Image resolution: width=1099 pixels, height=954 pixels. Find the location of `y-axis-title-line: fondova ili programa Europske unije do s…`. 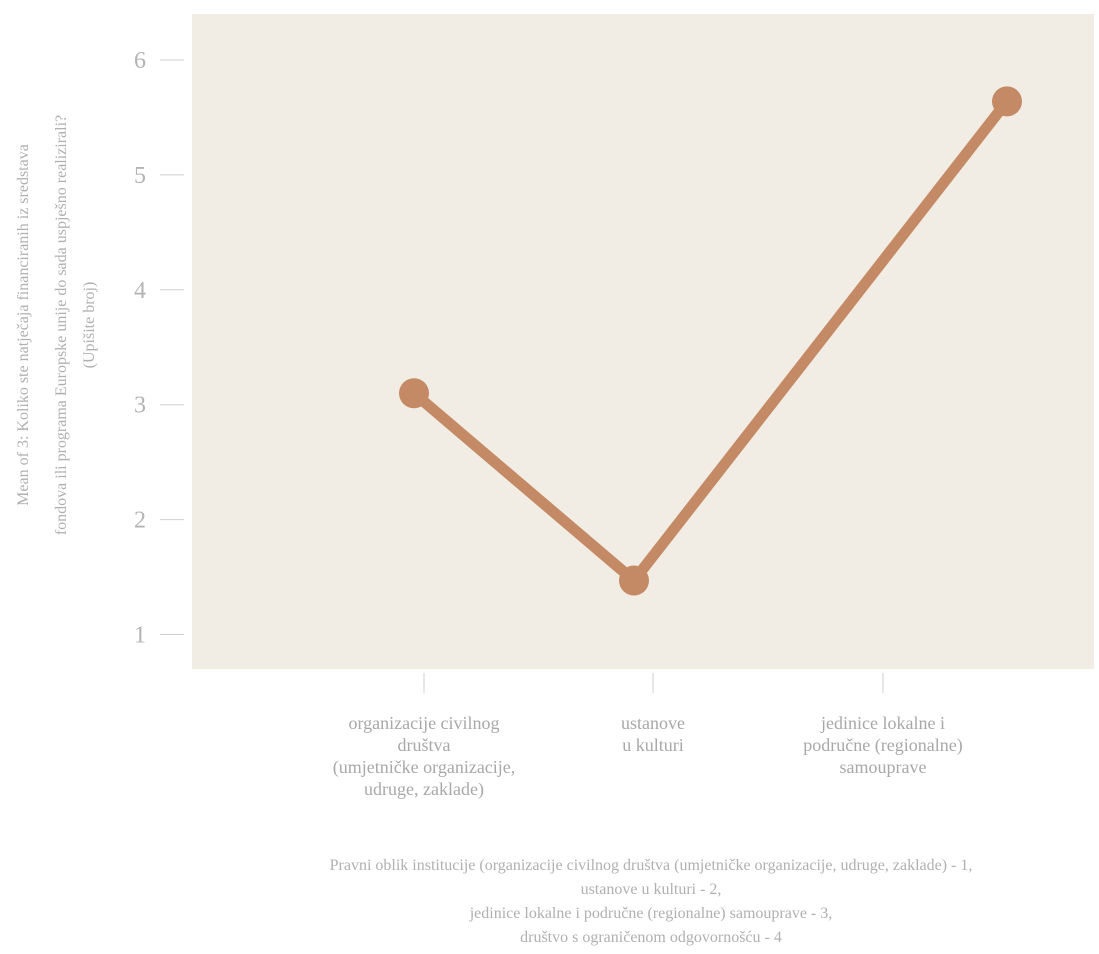

y-axis-title-line: fondova ili programa Europske unije do s… is located at coordinates (61, 325).